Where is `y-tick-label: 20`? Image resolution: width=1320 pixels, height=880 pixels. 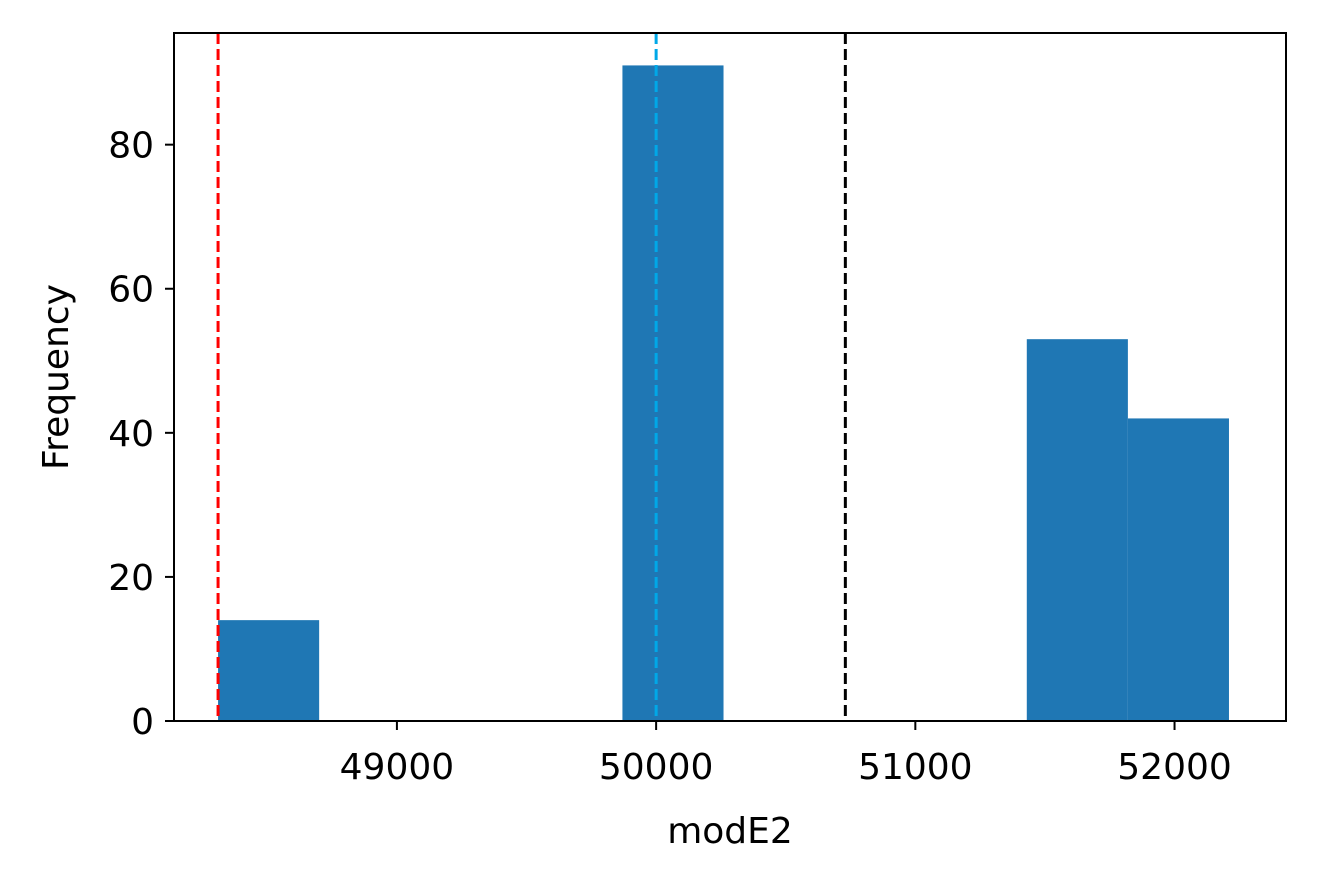 y-tick-label: 20 is located at coordinates (131, 578).